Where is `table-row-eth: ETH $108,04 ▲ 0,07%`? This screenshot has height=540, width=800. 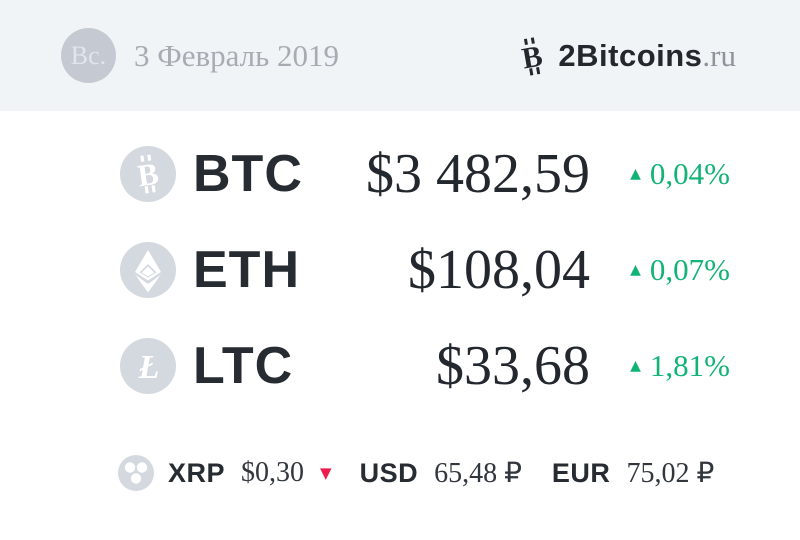 table-row-eth: ETH $108,04 ▲ 0,07% is located at coordinates (425, 270).